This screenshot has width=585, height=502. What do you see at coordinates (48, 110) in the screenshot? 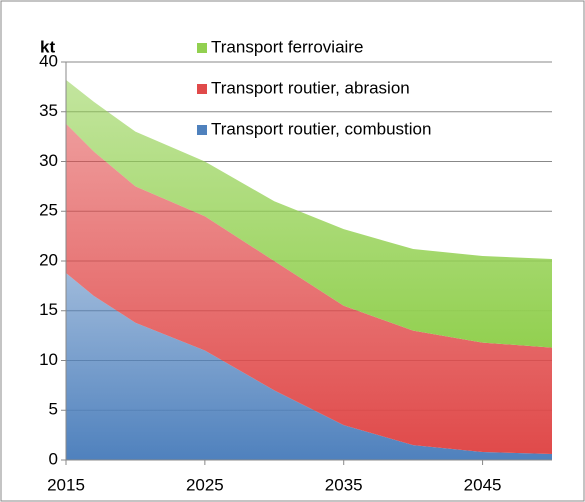
I see `y-tick-label: 35` at bounding box center [48, 110].